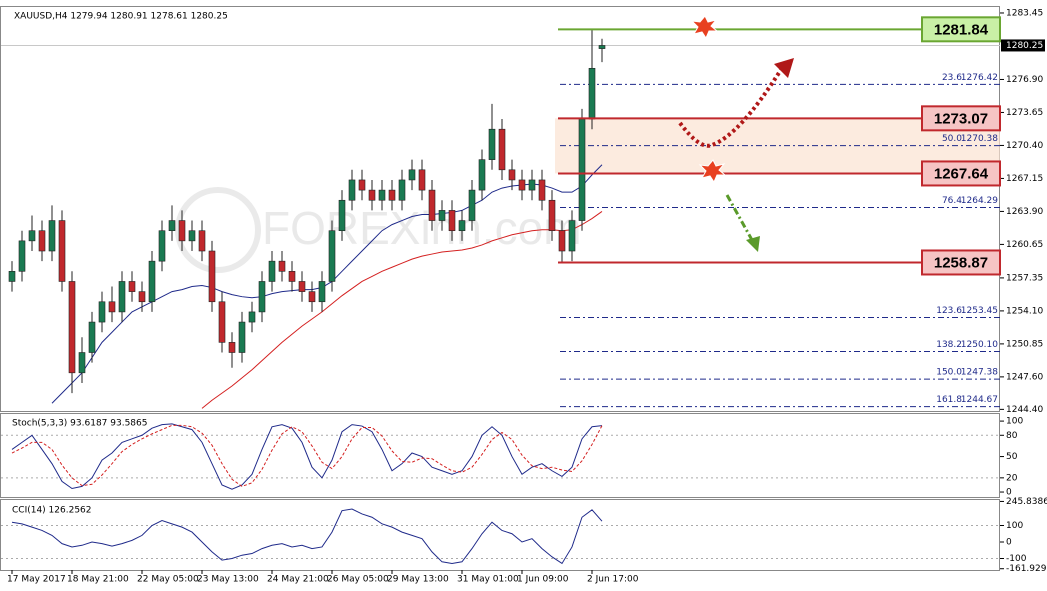 The width and height of the screenshot is (1047, 591). Describe the element at coordinates (979, 400) in the screenshot. I see `fib-price: 1244.67` at that location.